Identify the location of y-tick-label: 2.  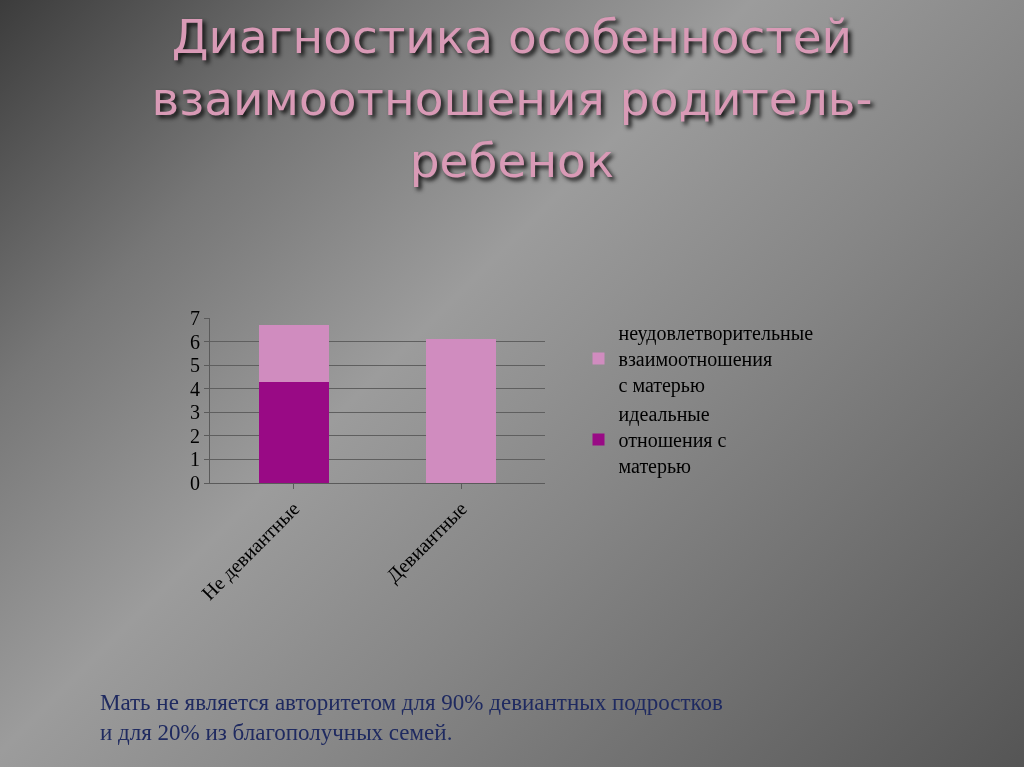
(195, 435).